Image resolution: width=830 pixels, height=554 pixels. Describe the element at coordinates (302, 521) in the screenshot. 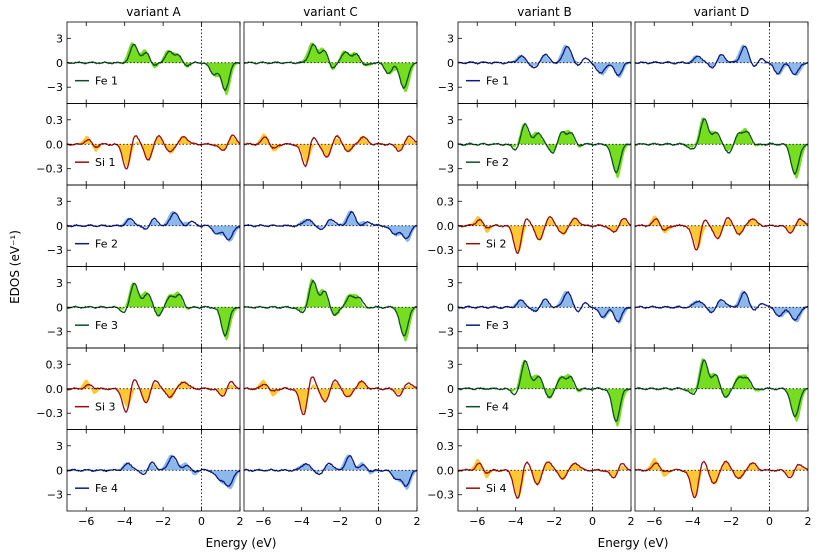

I see `x-tick-label: −4` at that location.